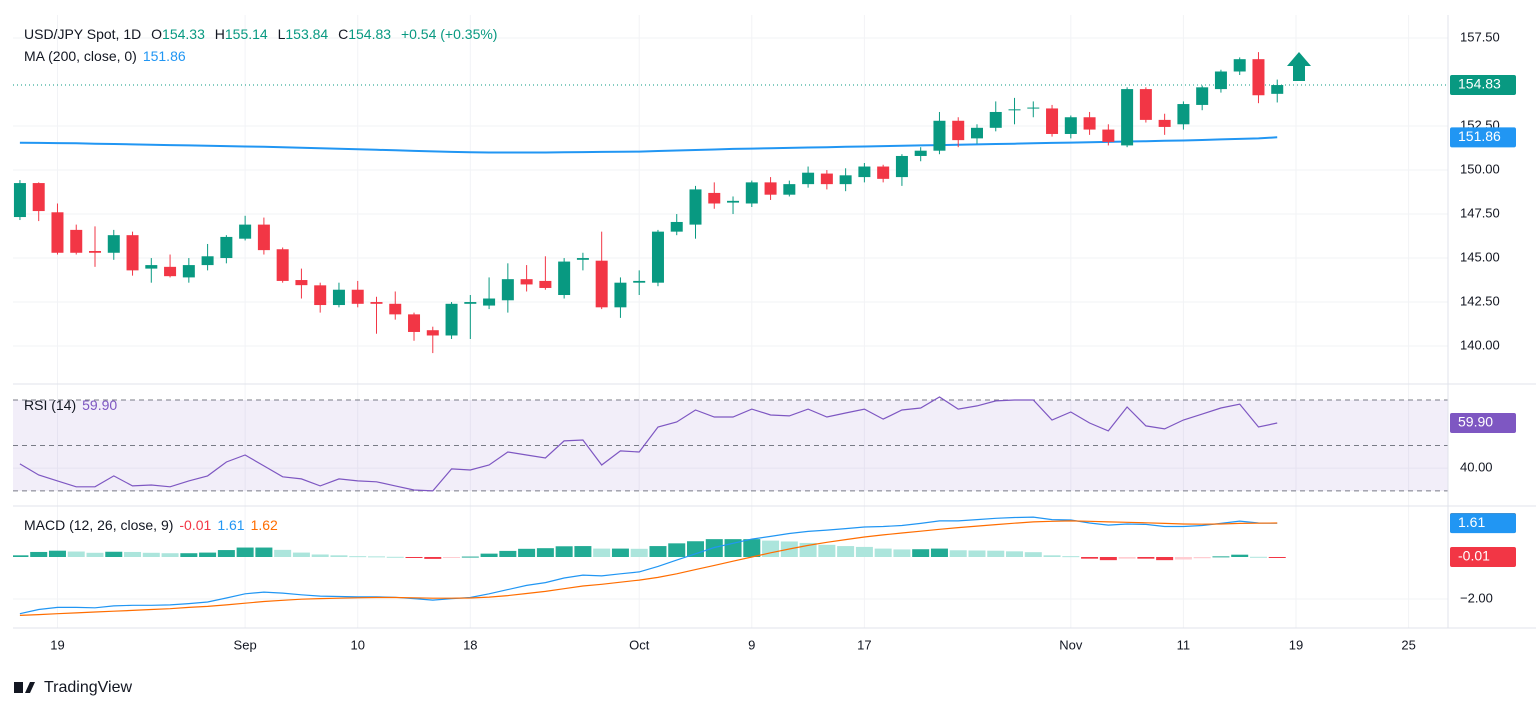 The width and height of the screenshot is (1536, 711). Describe the element at coordinates (1474, 556) in the screenshot. I see `price-tag-label: -0.01` at that location.